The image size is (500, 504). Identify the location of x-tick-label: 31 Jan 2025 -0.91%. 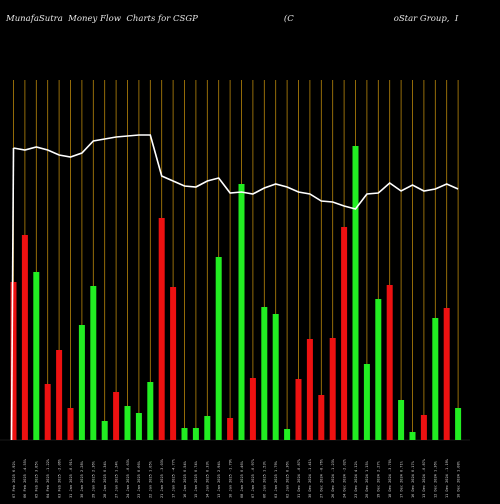
(71, 478).